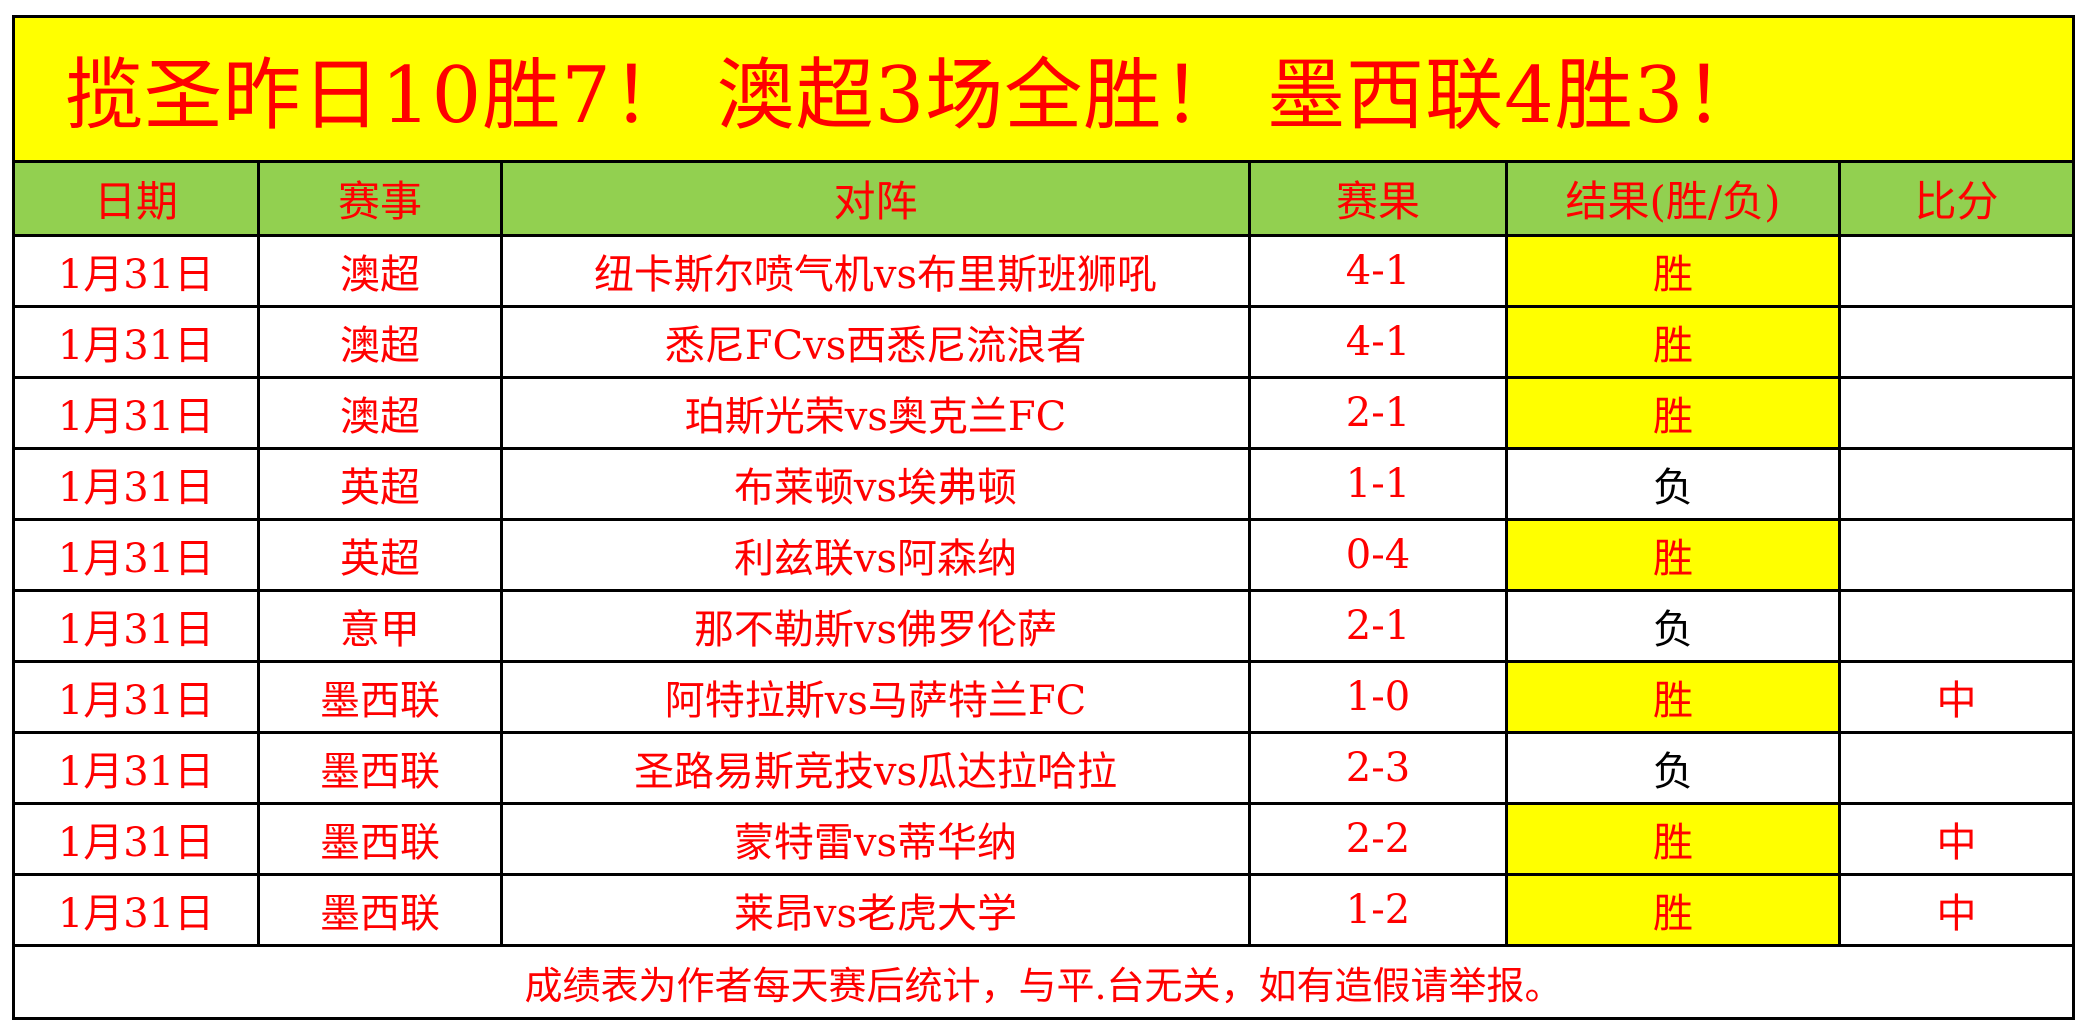 The width and height of the screenshot is (2088, 1036). I want to click on table-row: 1月31日 墨西联 莱昂vs老虎大学 1-2 胜中, so click(1044, 910).